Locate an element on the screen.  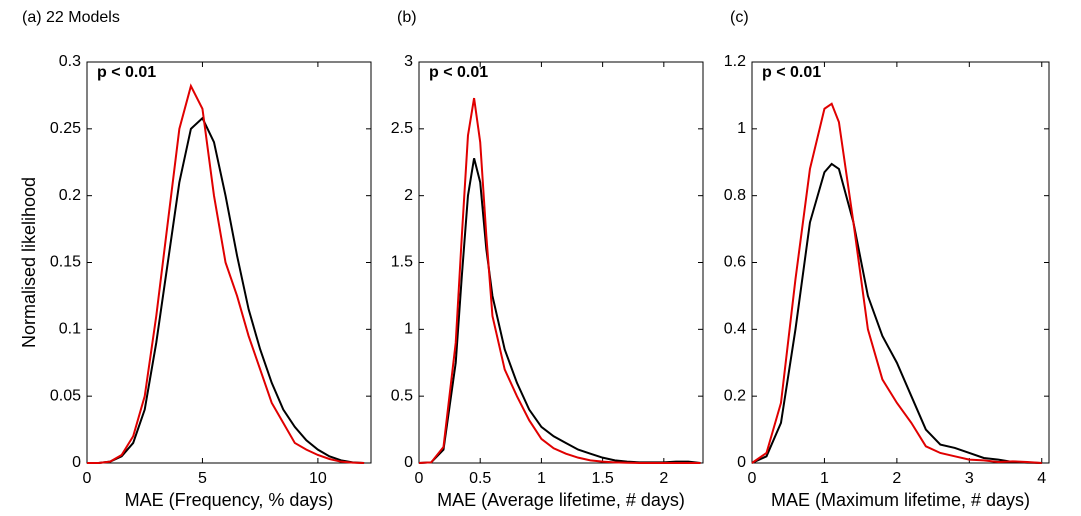
x-tick-label: 1.5 is located at coordinates (602, 478).